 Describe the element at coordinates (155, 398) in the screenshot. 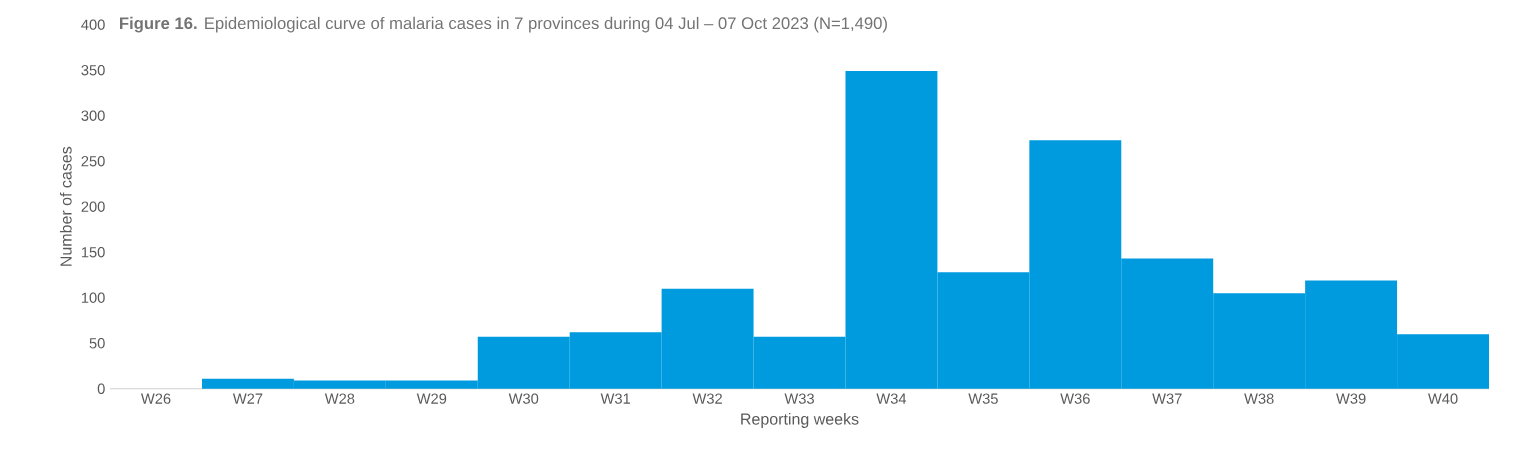

I see `x-tick-label: W26` at that location.